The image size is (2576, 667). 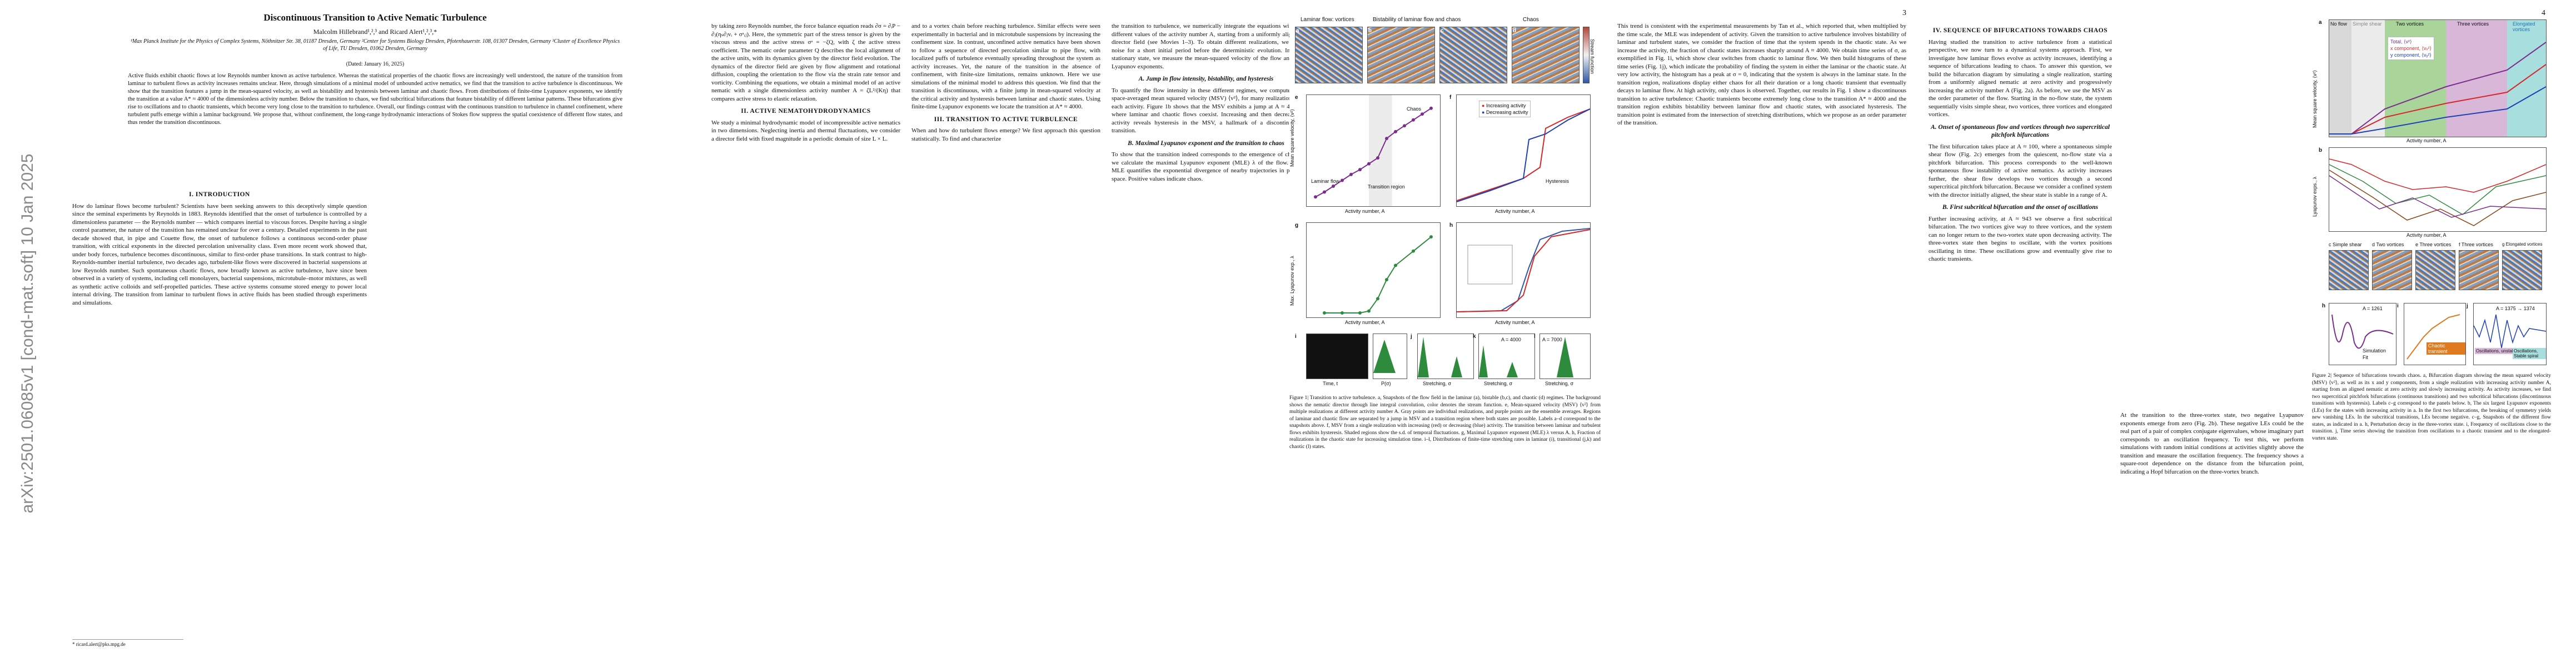 I want to click on fig2-osc-stable: Oscillations, Stable spiral, so click(x=2529, y=353).